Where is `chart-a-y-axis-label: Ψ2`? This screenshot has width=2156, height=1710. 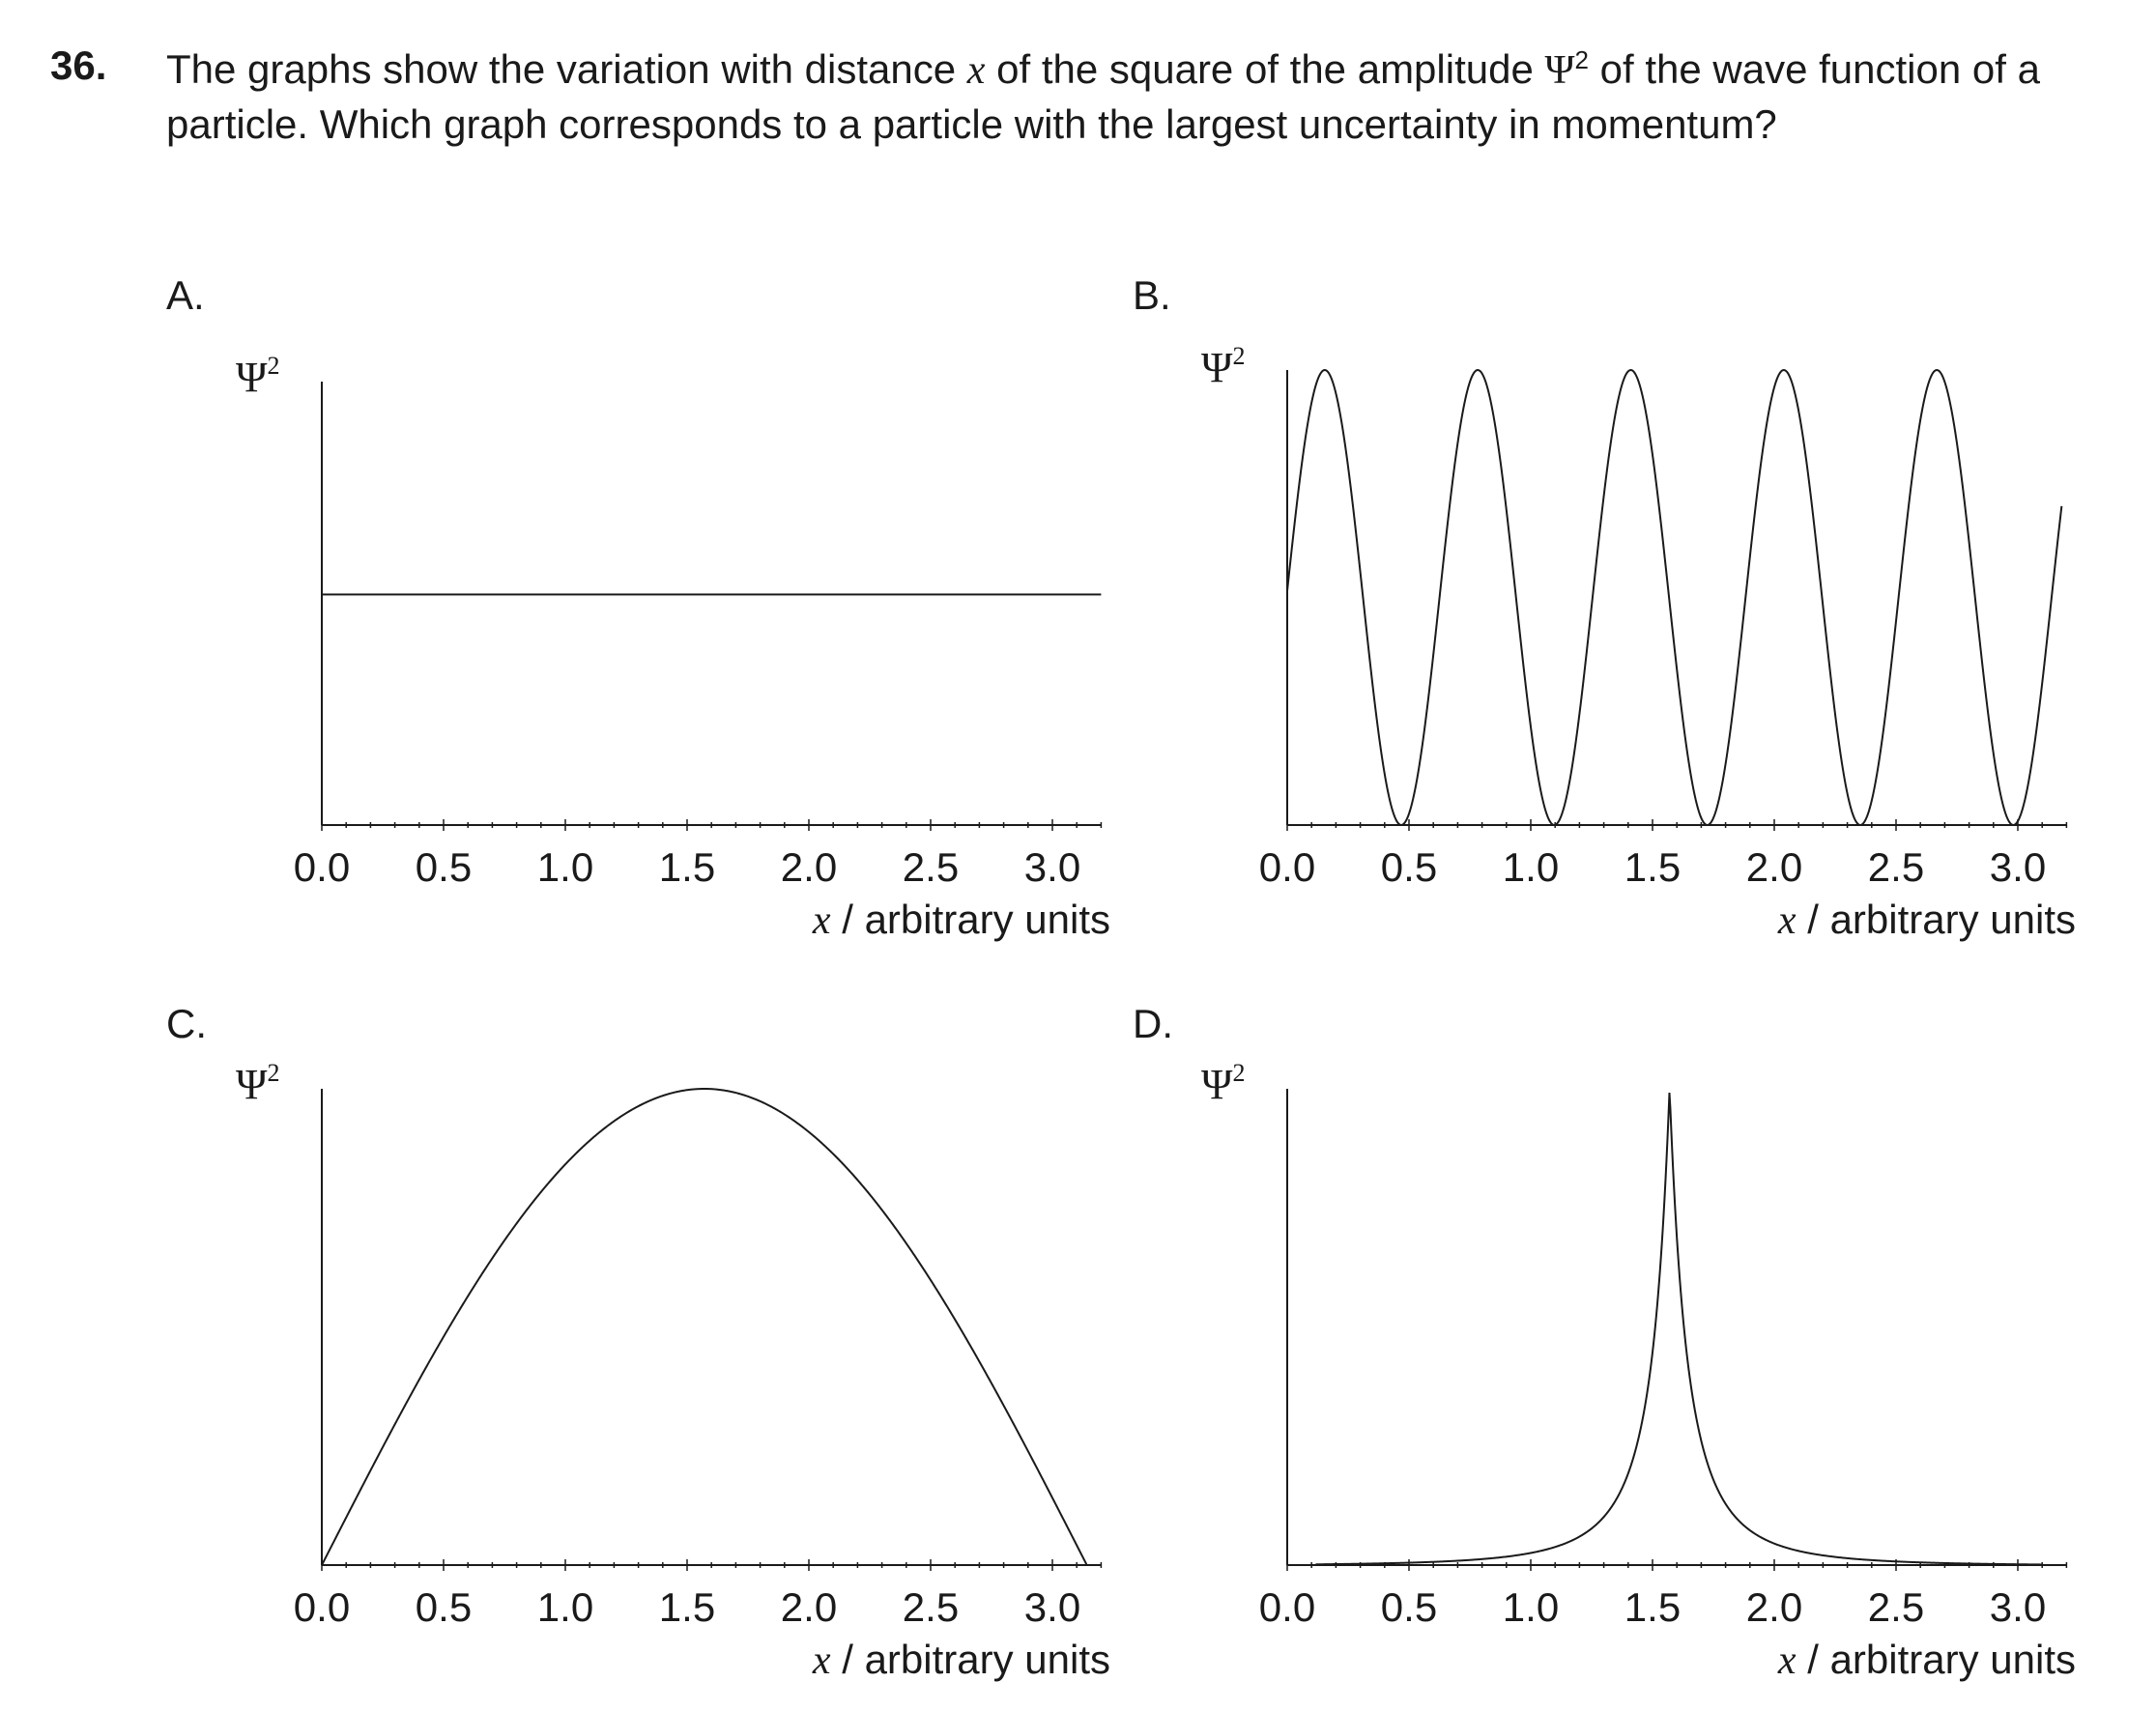
chart-a-y-axis-label: Ψ2 is located at coordinates (257, 377).